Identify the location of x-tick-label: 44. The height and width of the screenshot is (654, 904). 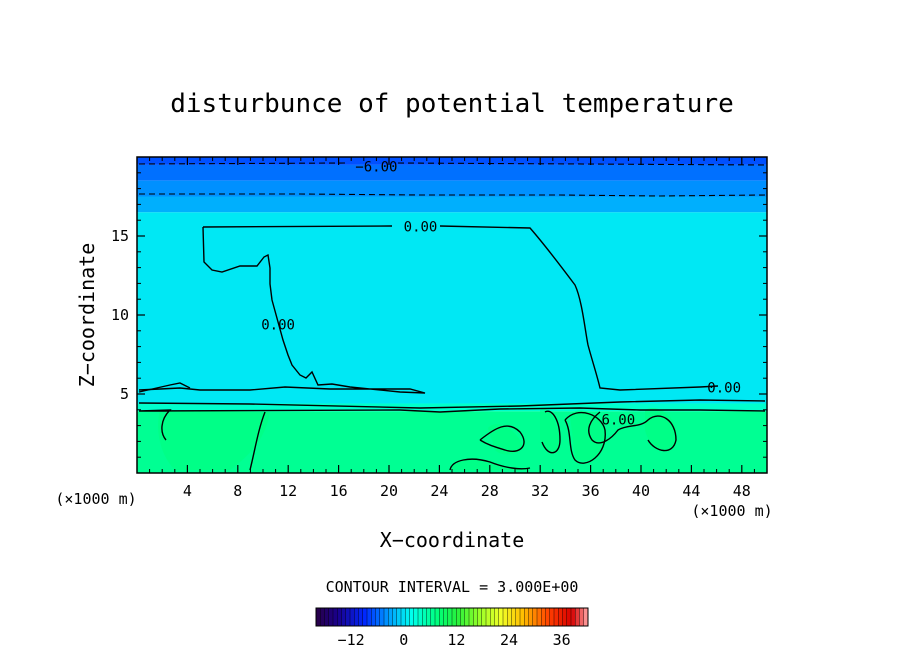
(691, 491).